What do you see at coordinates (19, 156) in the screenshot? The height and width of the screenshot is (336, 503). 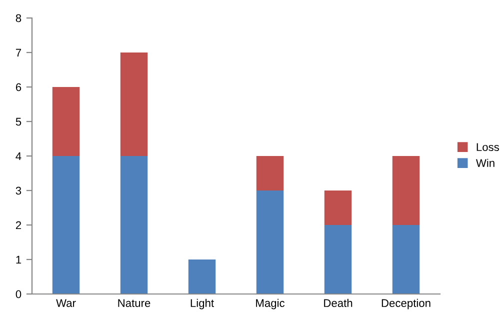 I see `y-tick-label: 4` at bounding box center [19, 156].